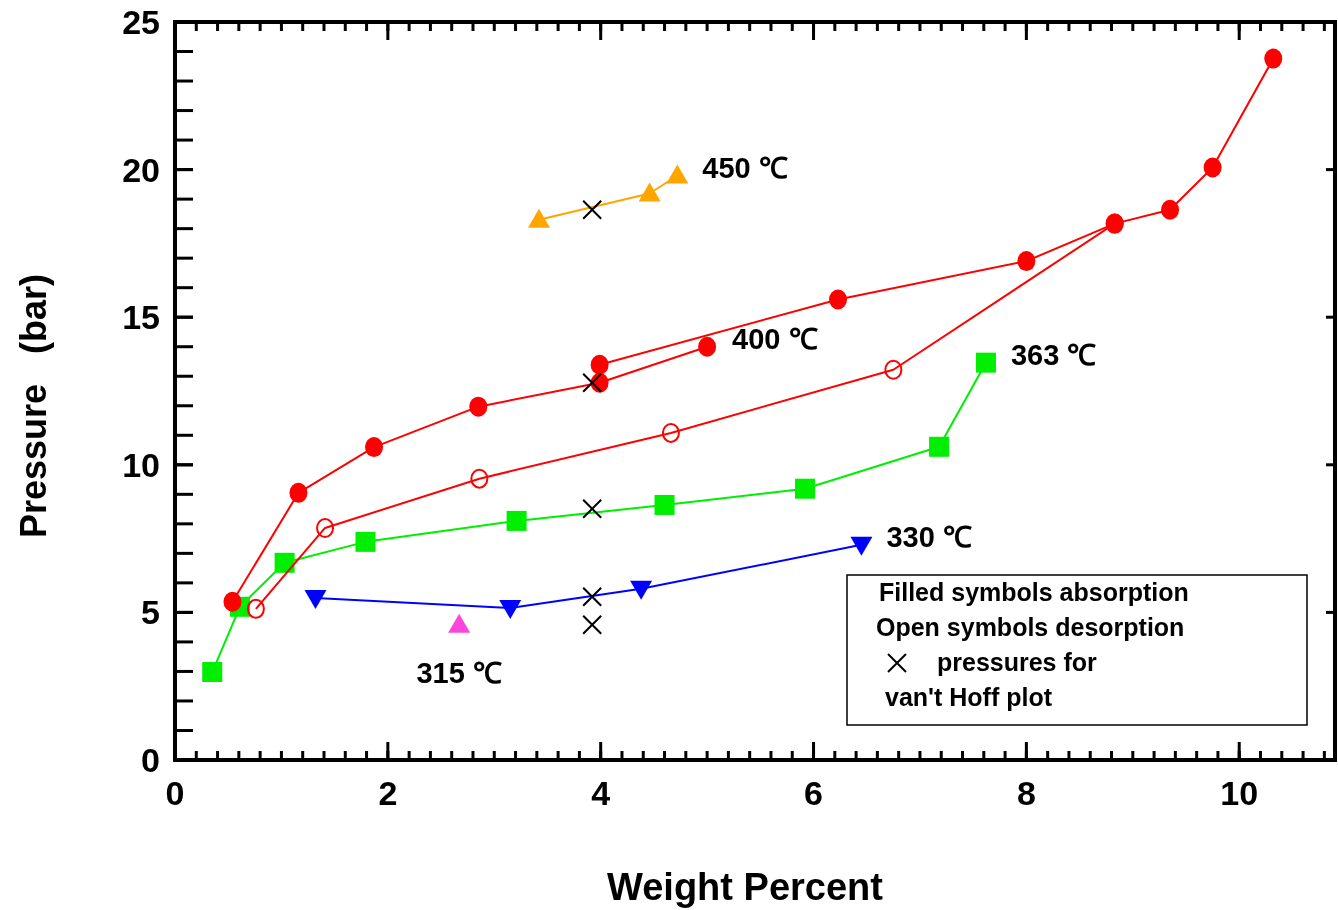 The width and height of the screenshot is (1338, 910). Describe the element at coordinates (33, 406) in the screenshot. I see `y-axis-title: Pressure (bar)` at that location.